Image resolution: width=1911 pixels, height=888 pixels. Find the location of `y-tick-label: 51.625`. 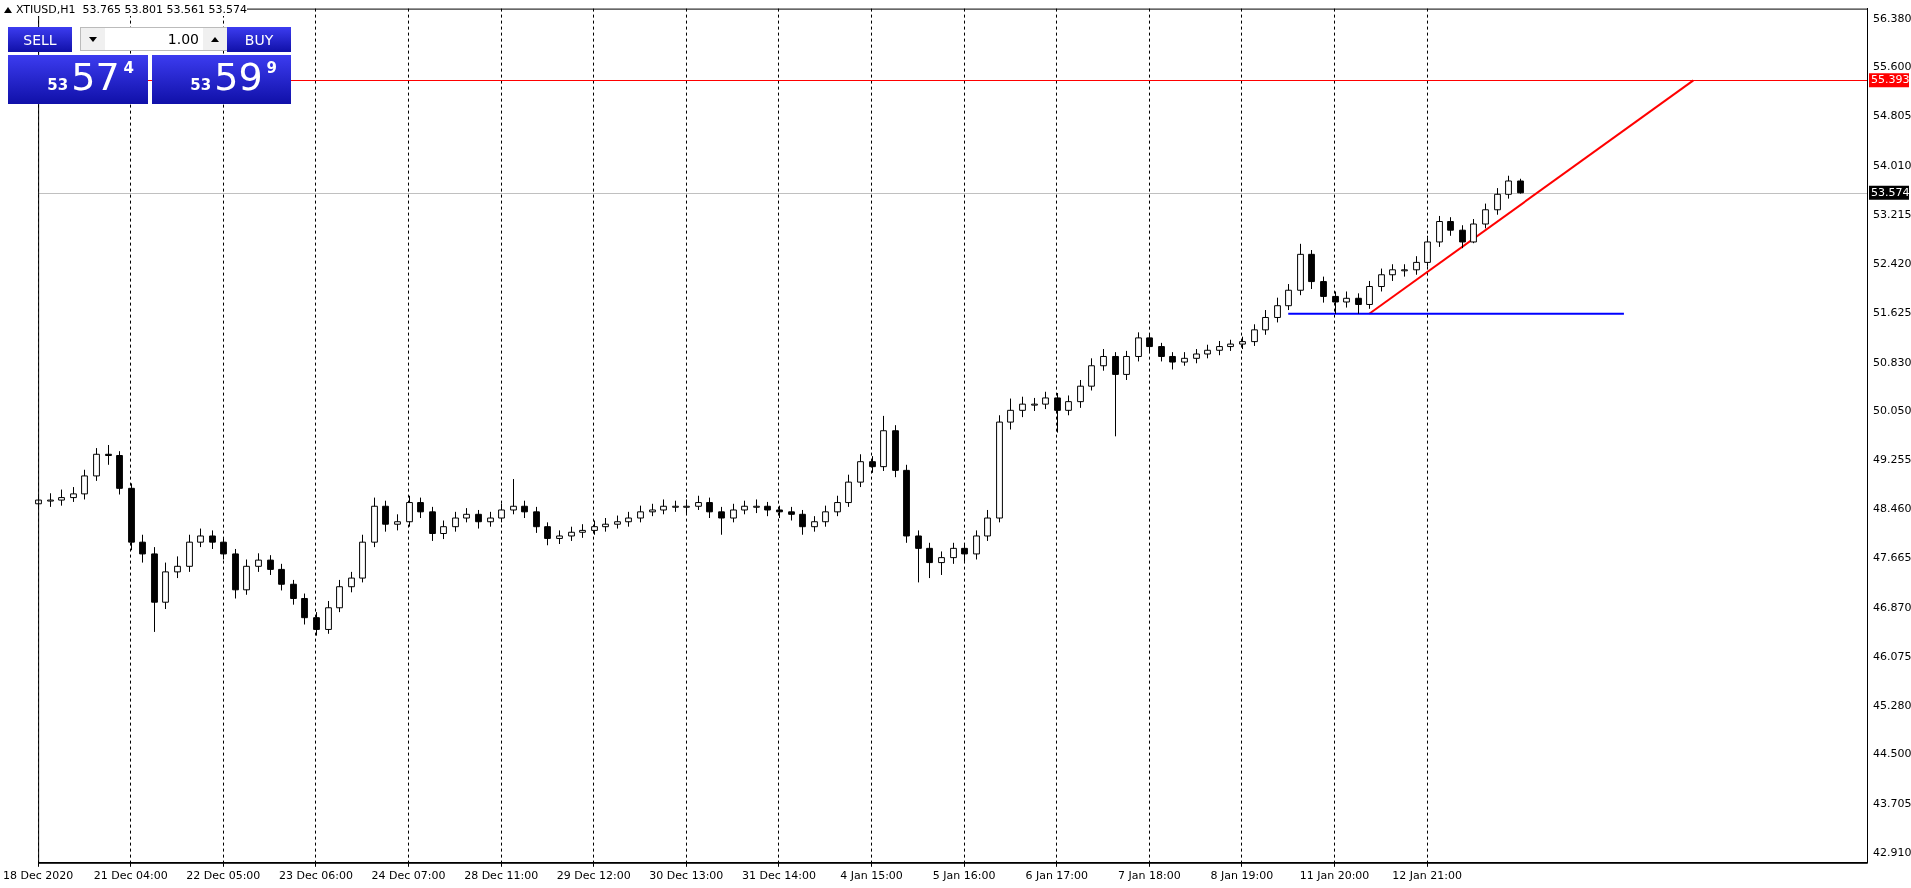

y-tick-label: 51.625 is located at coordinates (1892, 313).